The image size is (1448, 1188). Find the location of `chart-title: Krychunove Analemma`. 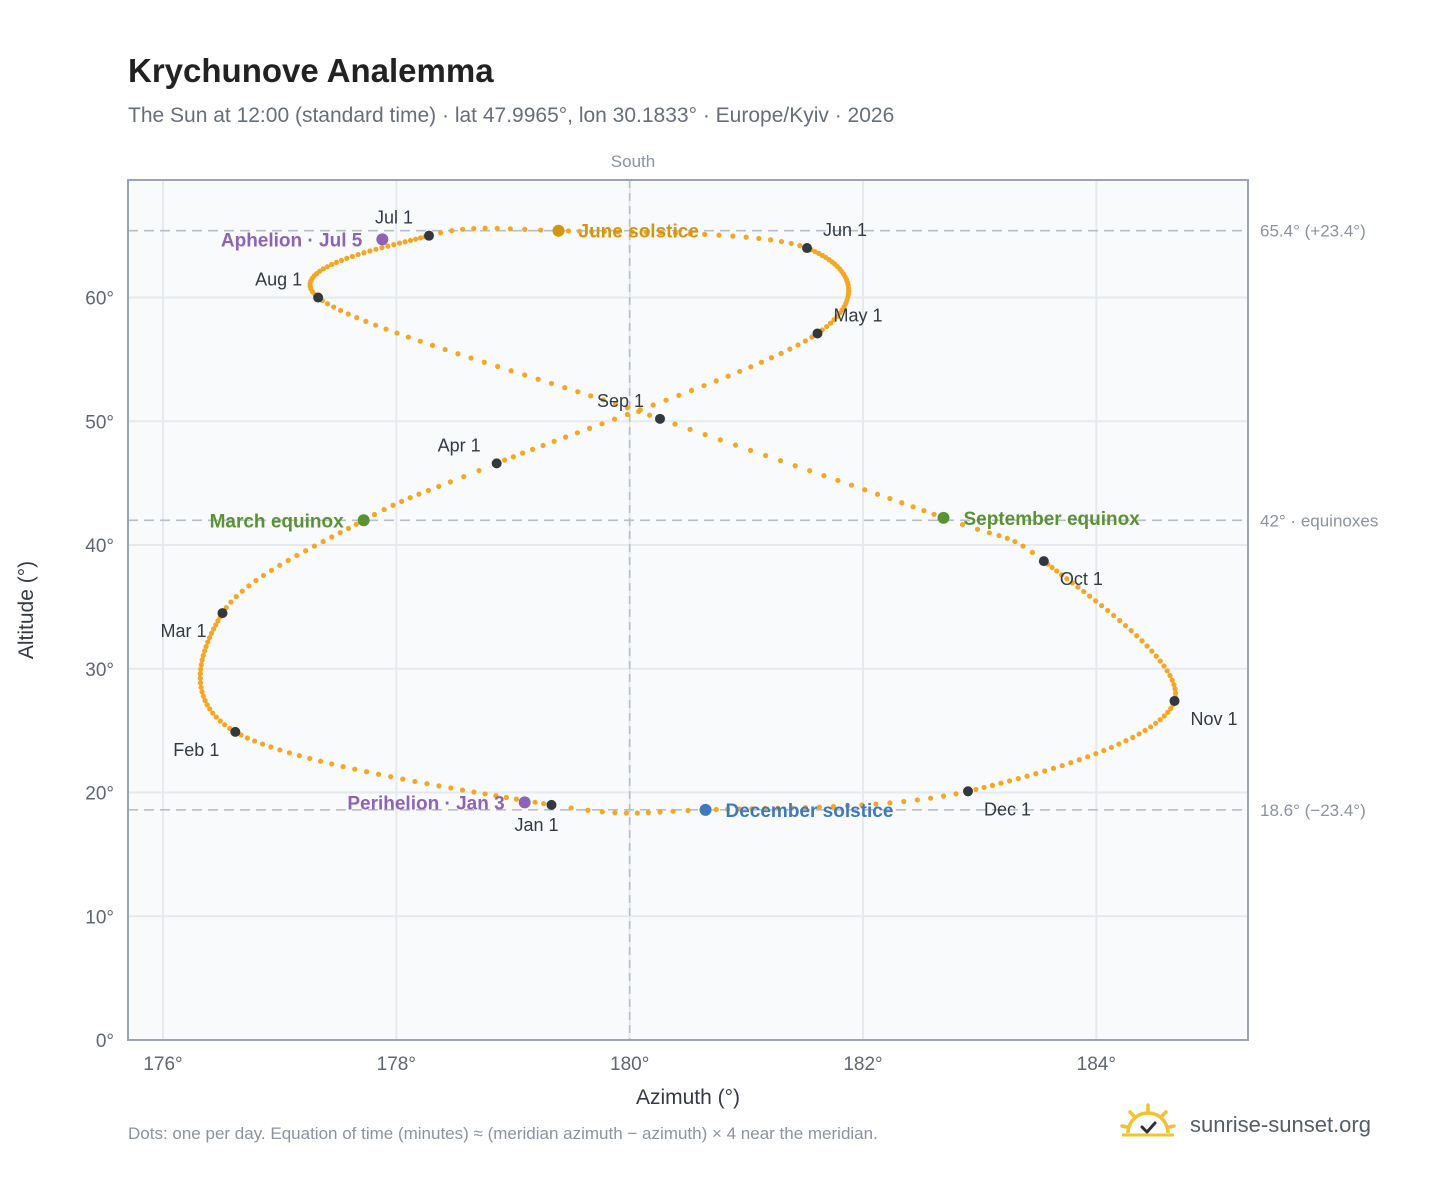

chart-title: Krychunove Analemma is located at coordinates (311, 70).